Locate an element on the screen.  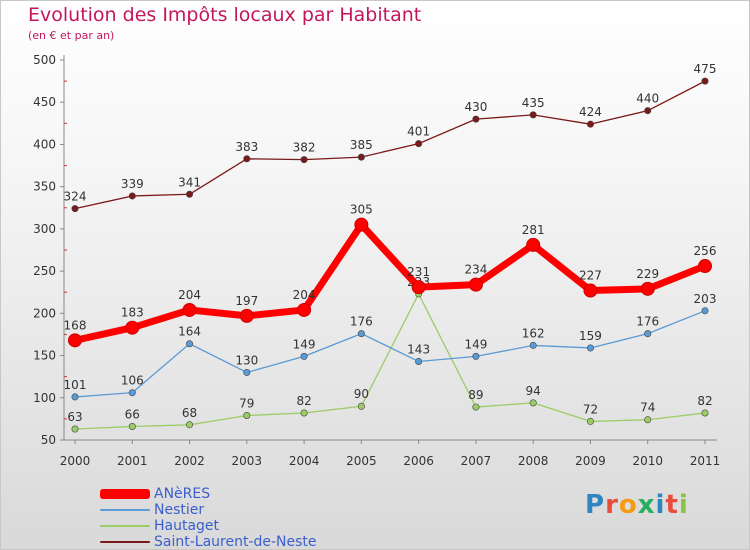
legend-item-aneres: ANèRES is located at coordinates (208, 494).